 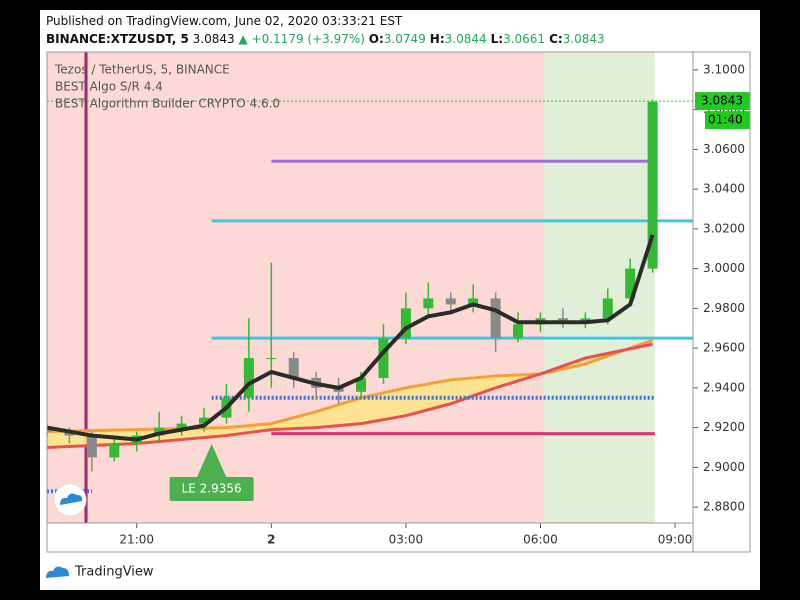 What do you see at coordinates (57, 572) in the screenshot?
I see `footer-logo` at bounding box center [57, 572].